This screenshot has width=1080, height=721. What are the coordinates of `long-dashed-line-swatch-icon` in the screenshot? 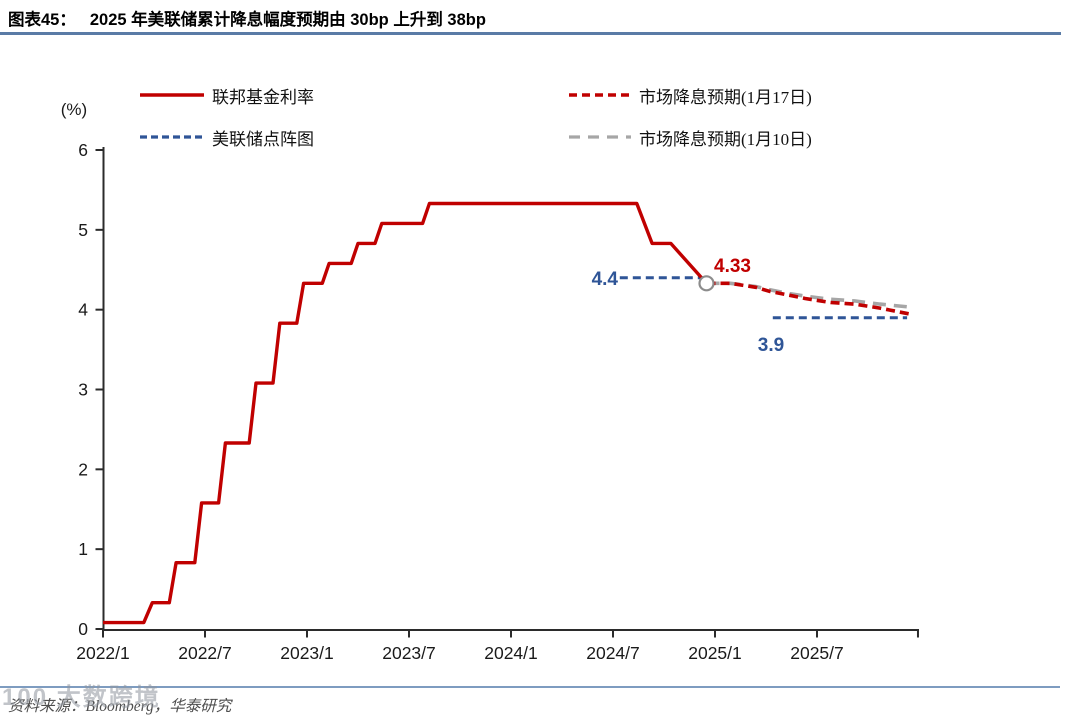 It's located at (600, 137).